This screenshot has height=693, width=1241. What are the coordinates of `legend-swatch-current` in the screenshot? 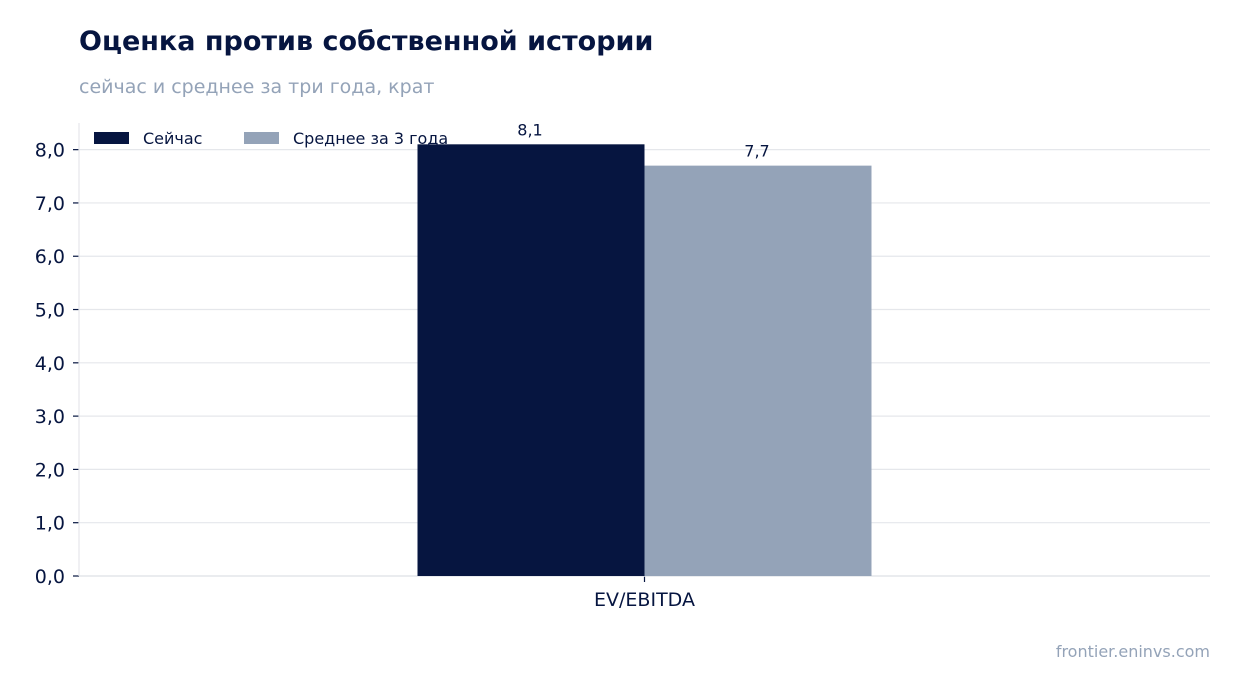 It's located at (111, 138).